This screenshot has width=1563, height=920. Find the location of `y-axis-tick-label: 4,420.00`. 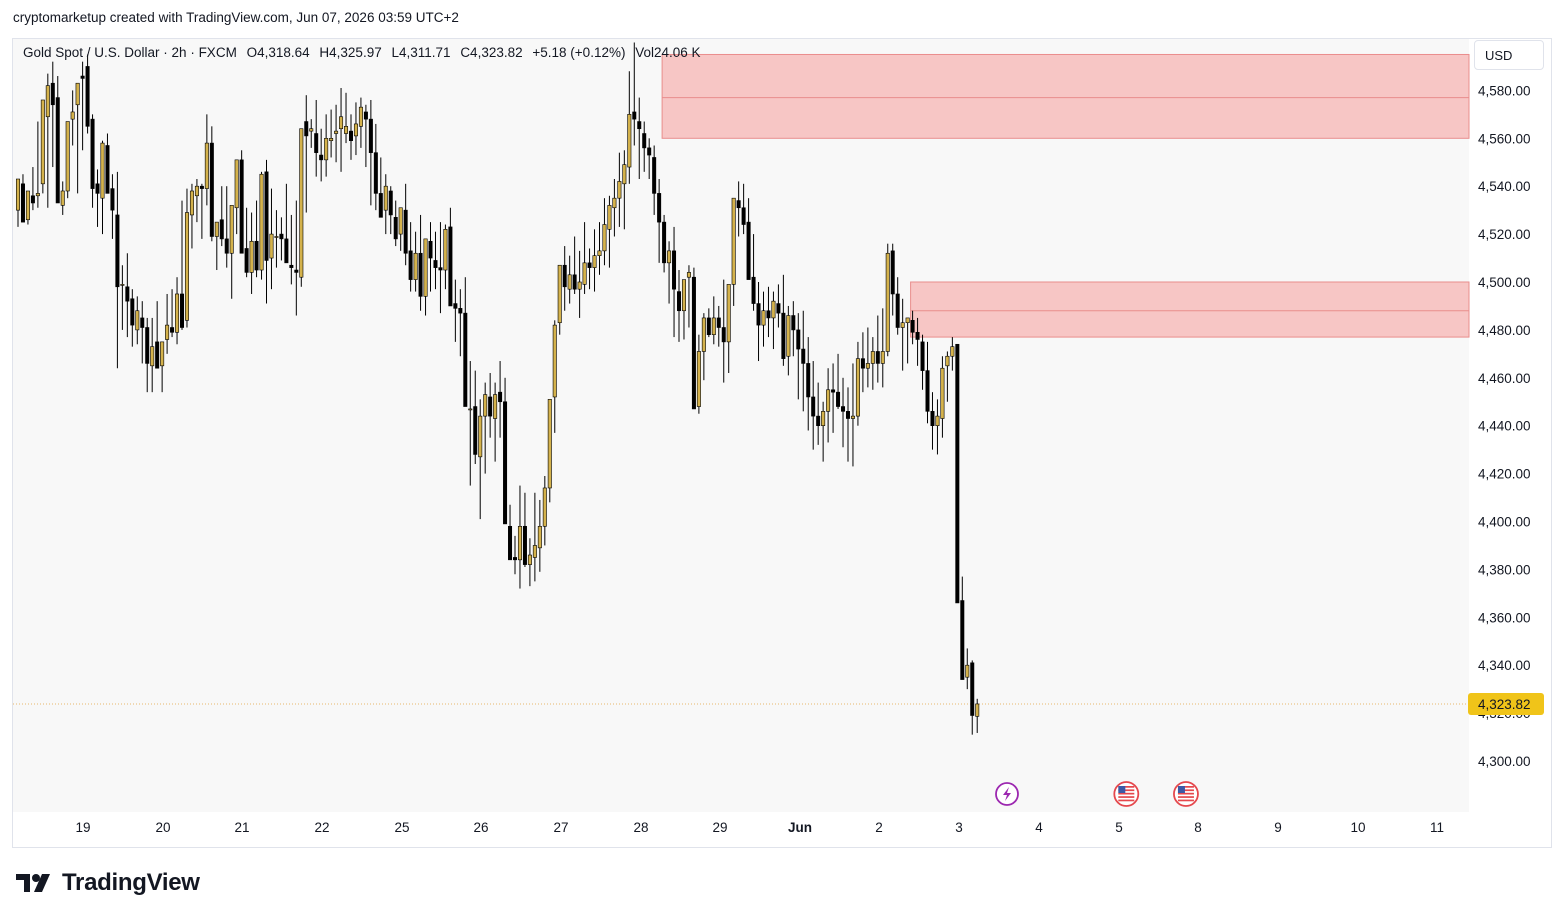

y-axis-tick-label: 4,420.00 is located at coordinates (1504, 474).